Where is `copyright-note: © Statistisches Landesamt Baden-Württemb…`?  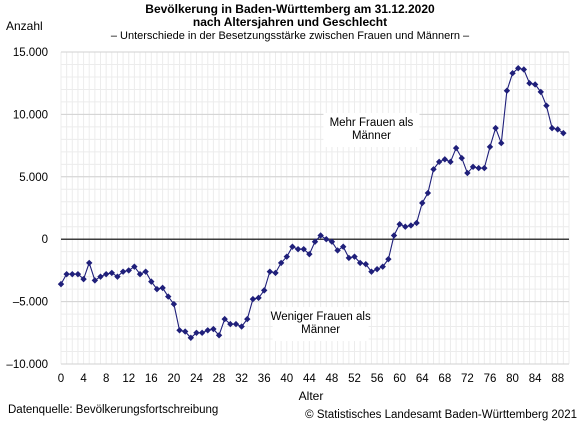
copyright-note: © Statistisches Landesamt Baden-Württemb… is located at coordinates (441, 415).